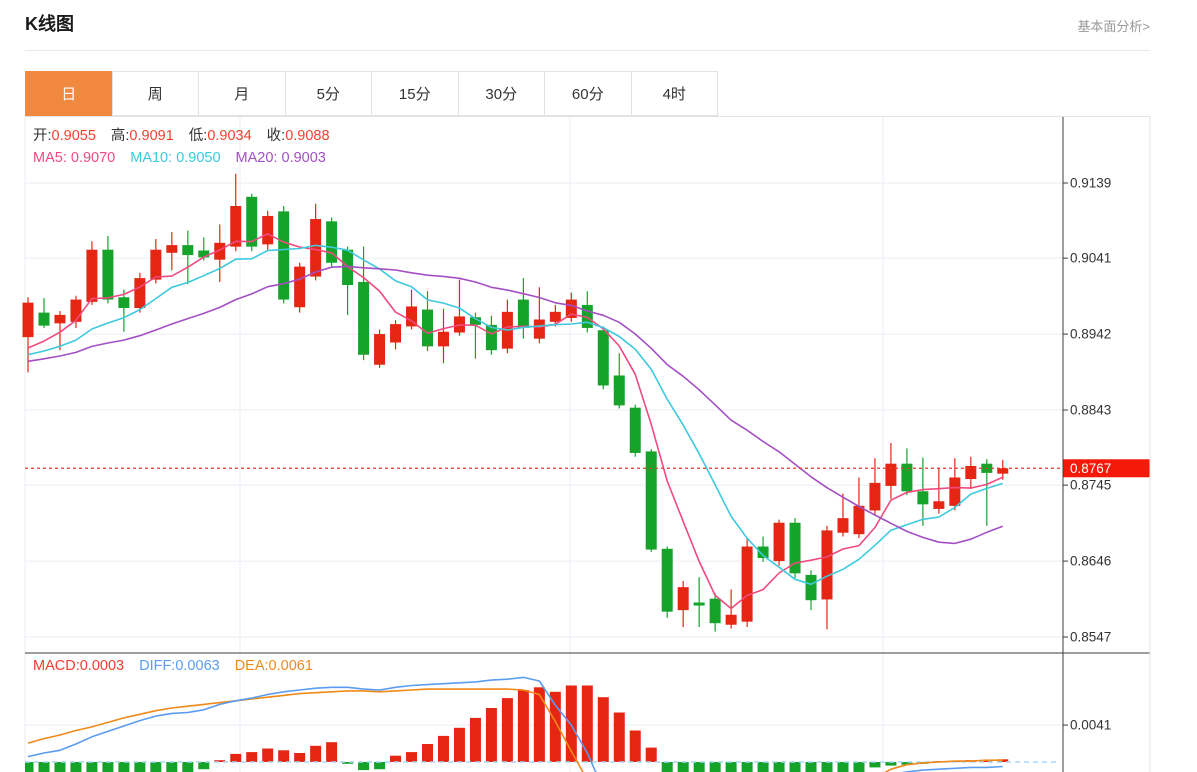  What do you see at coordinates (56, 666) in the screenshot?
I see `macd-label: MACD:` at bounding box center [56, 666].